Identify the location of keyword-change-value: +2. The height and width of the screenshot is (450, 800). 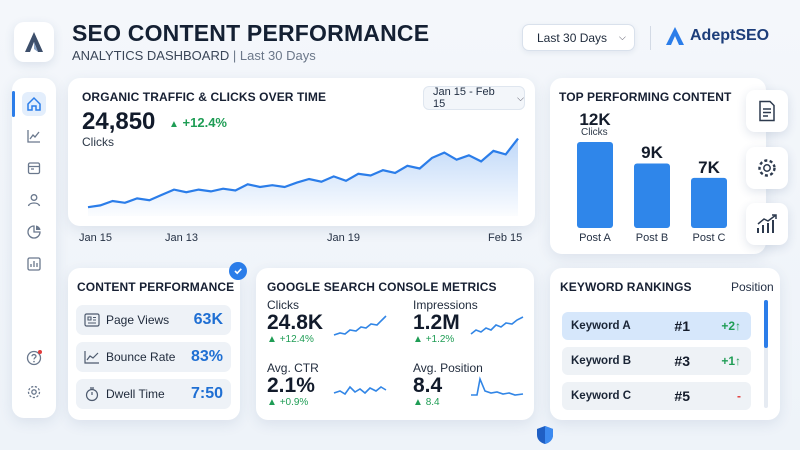
(728, 326).